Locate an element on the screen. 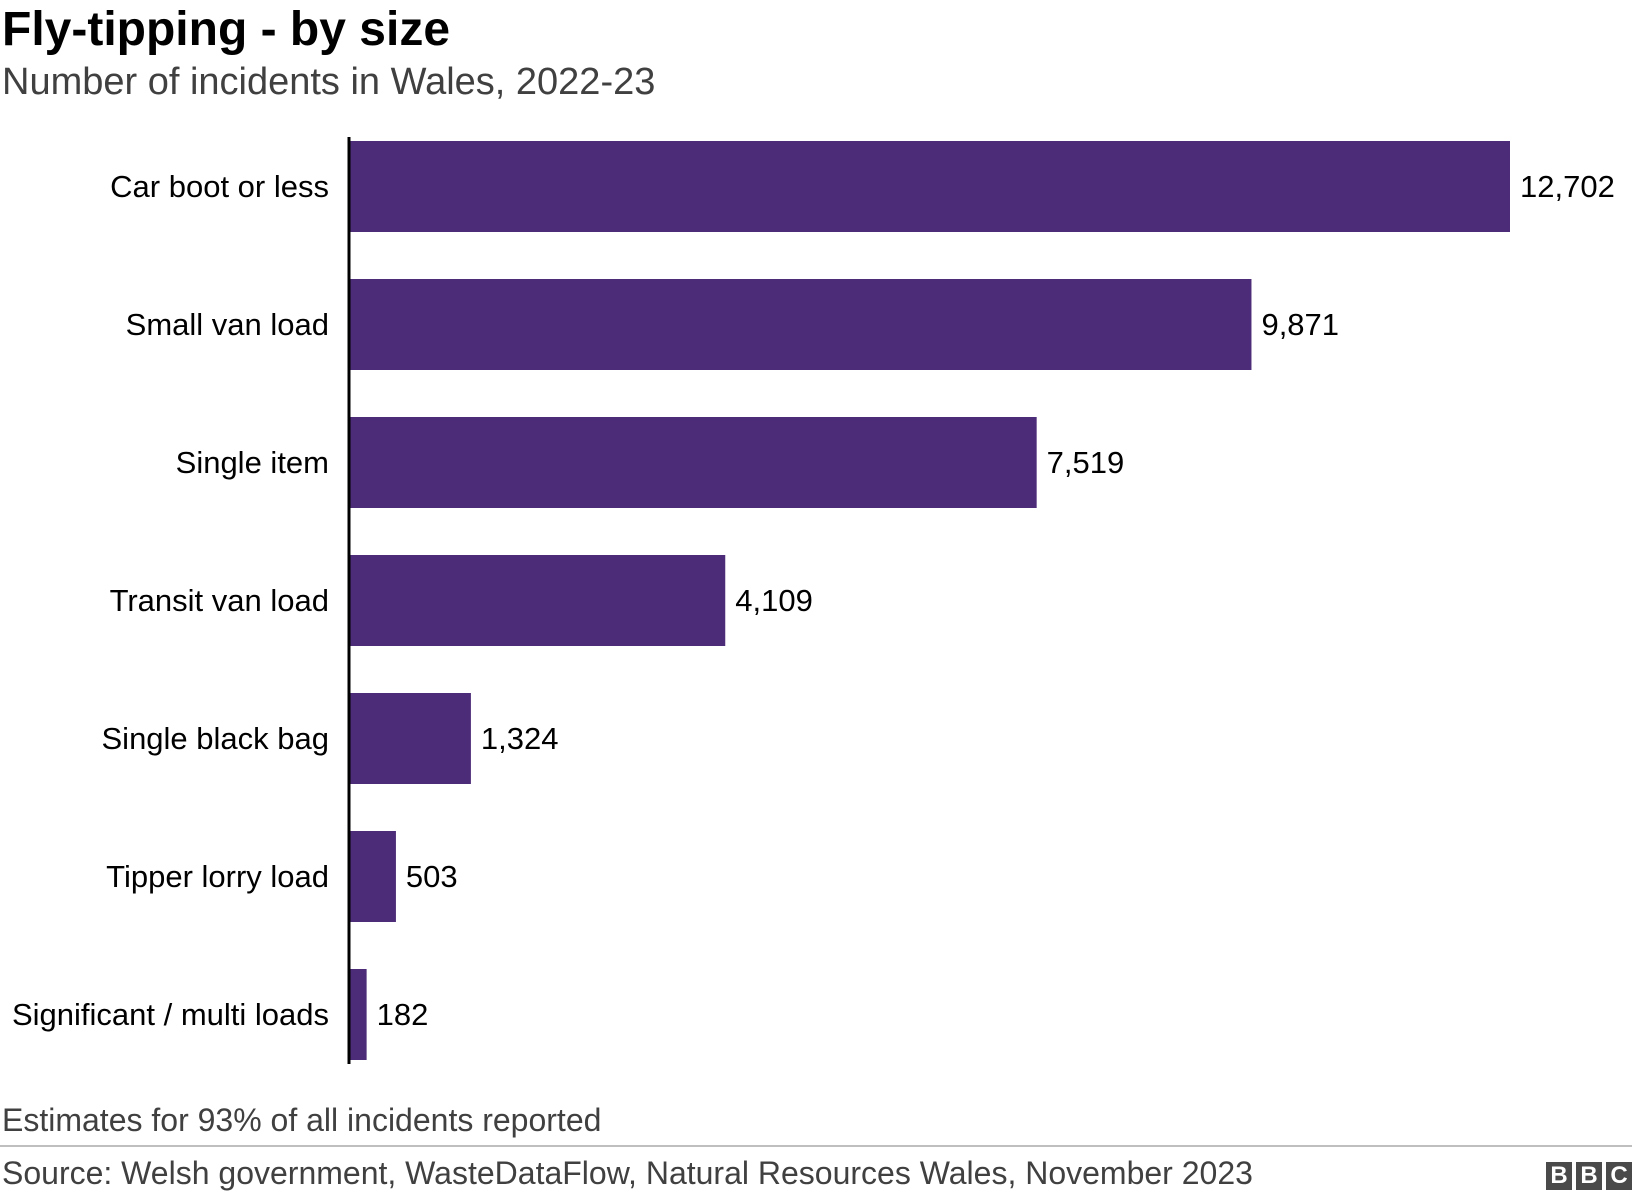 This screenshot has height=1200, width=1632. category-label: Car boot or less is located at coordinates (219, 186).